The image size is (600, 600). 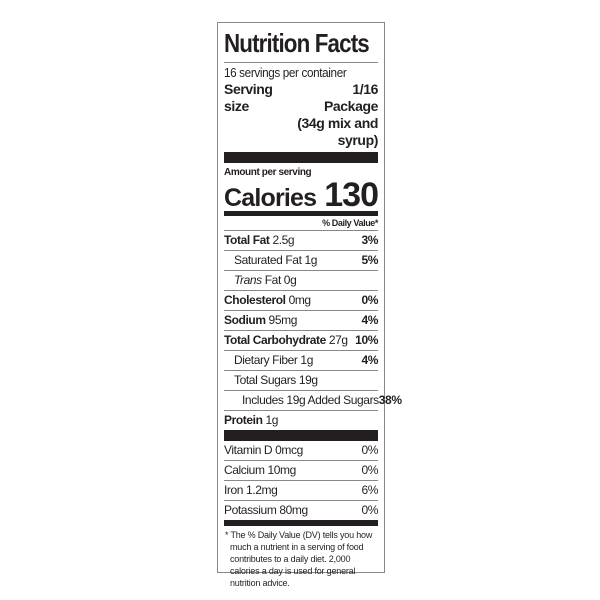 I want to click on vitamin-row: Potassium 80mg 0%, so click(x=301, y=510).